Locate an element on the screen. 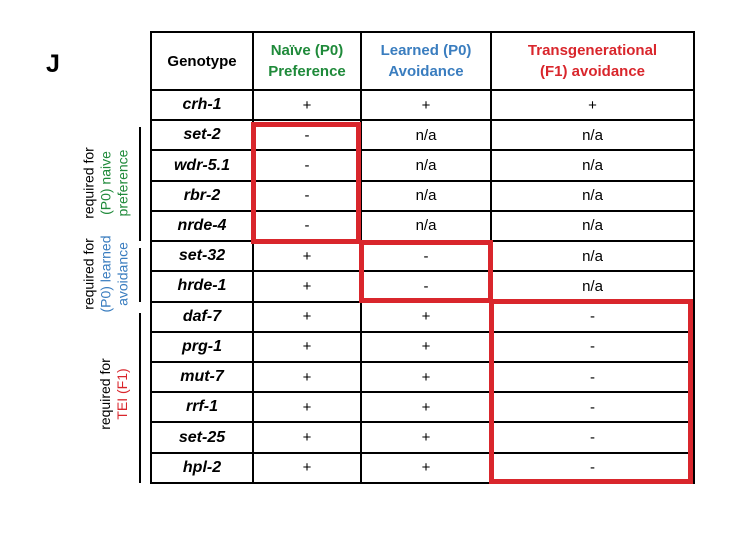 Image resolution: width=744 pixels, height=536 pixels. panel-label: J is located at coordinates (53, 64).